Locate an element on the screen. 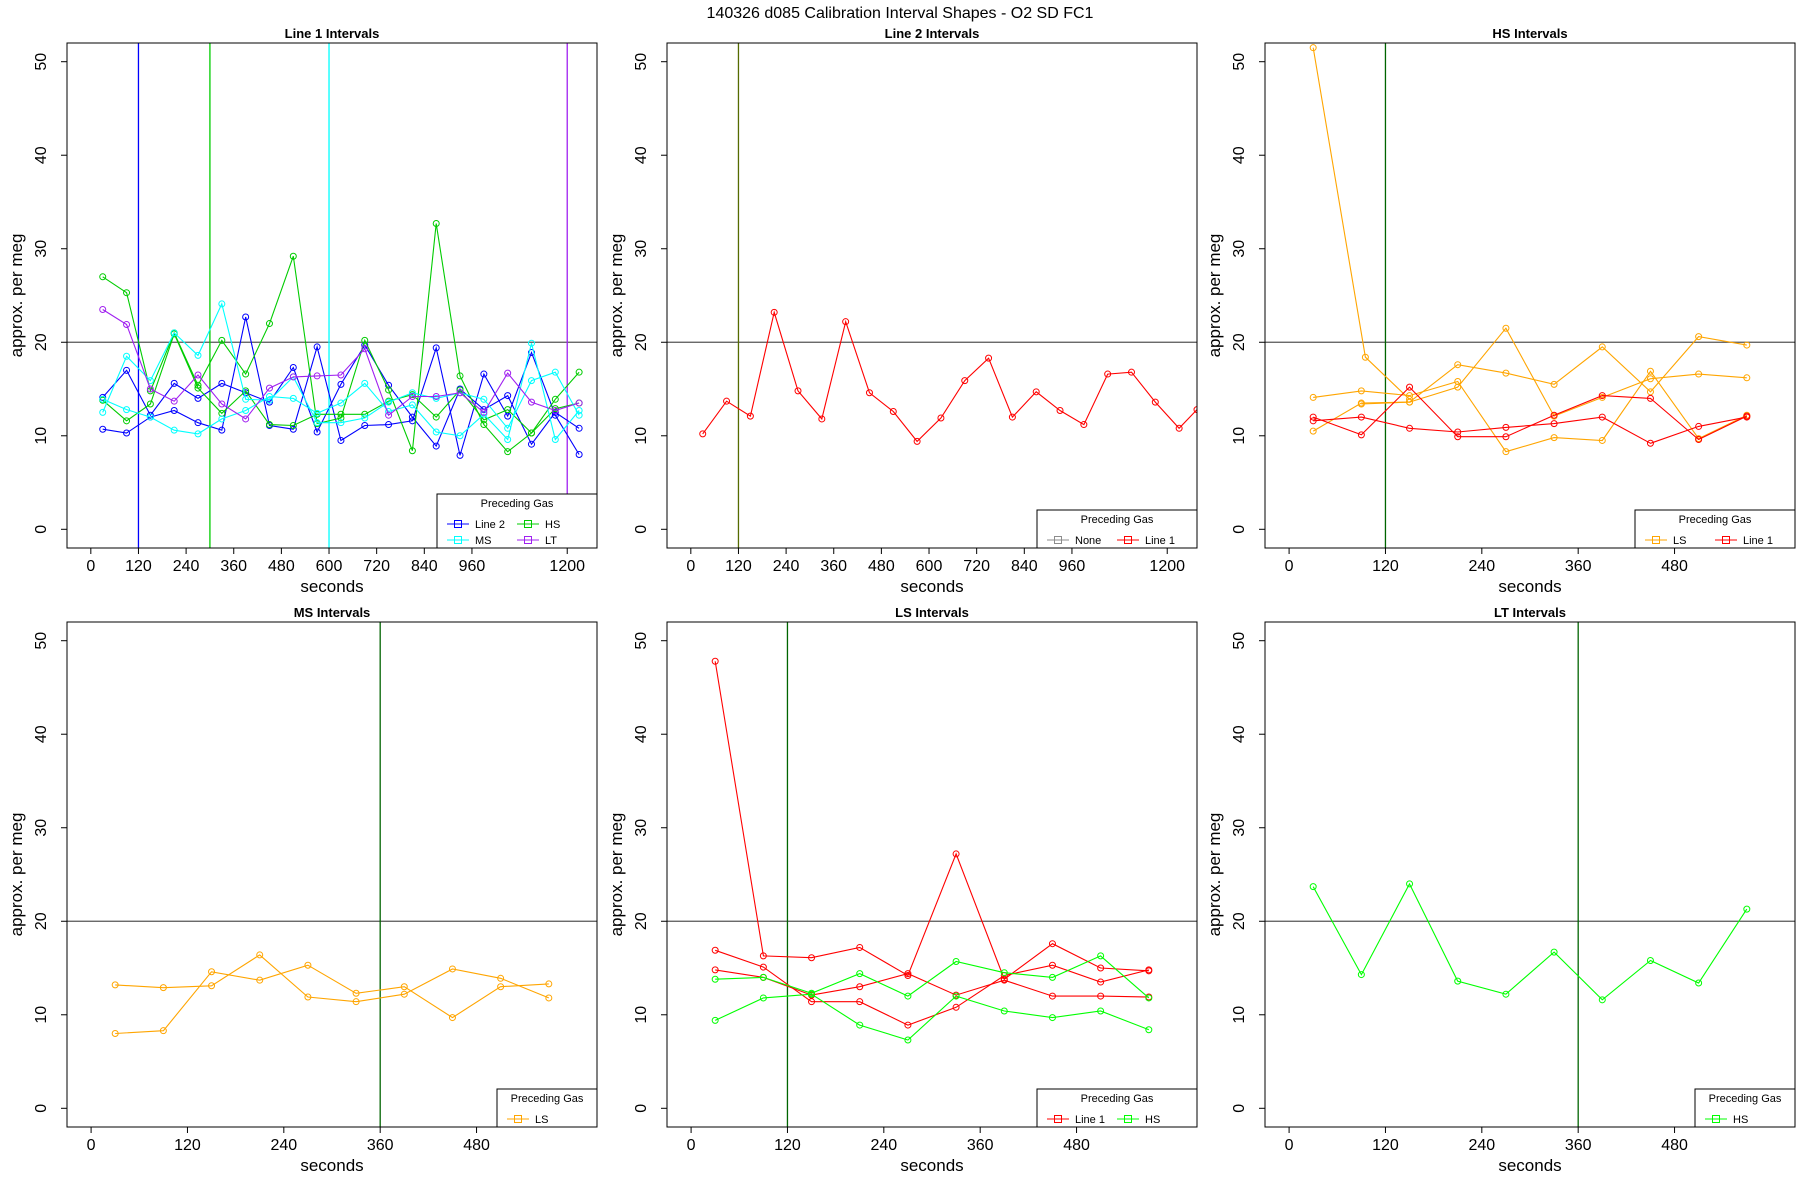  x-tick-label: 120 is located at coordinates (1385, 1145).